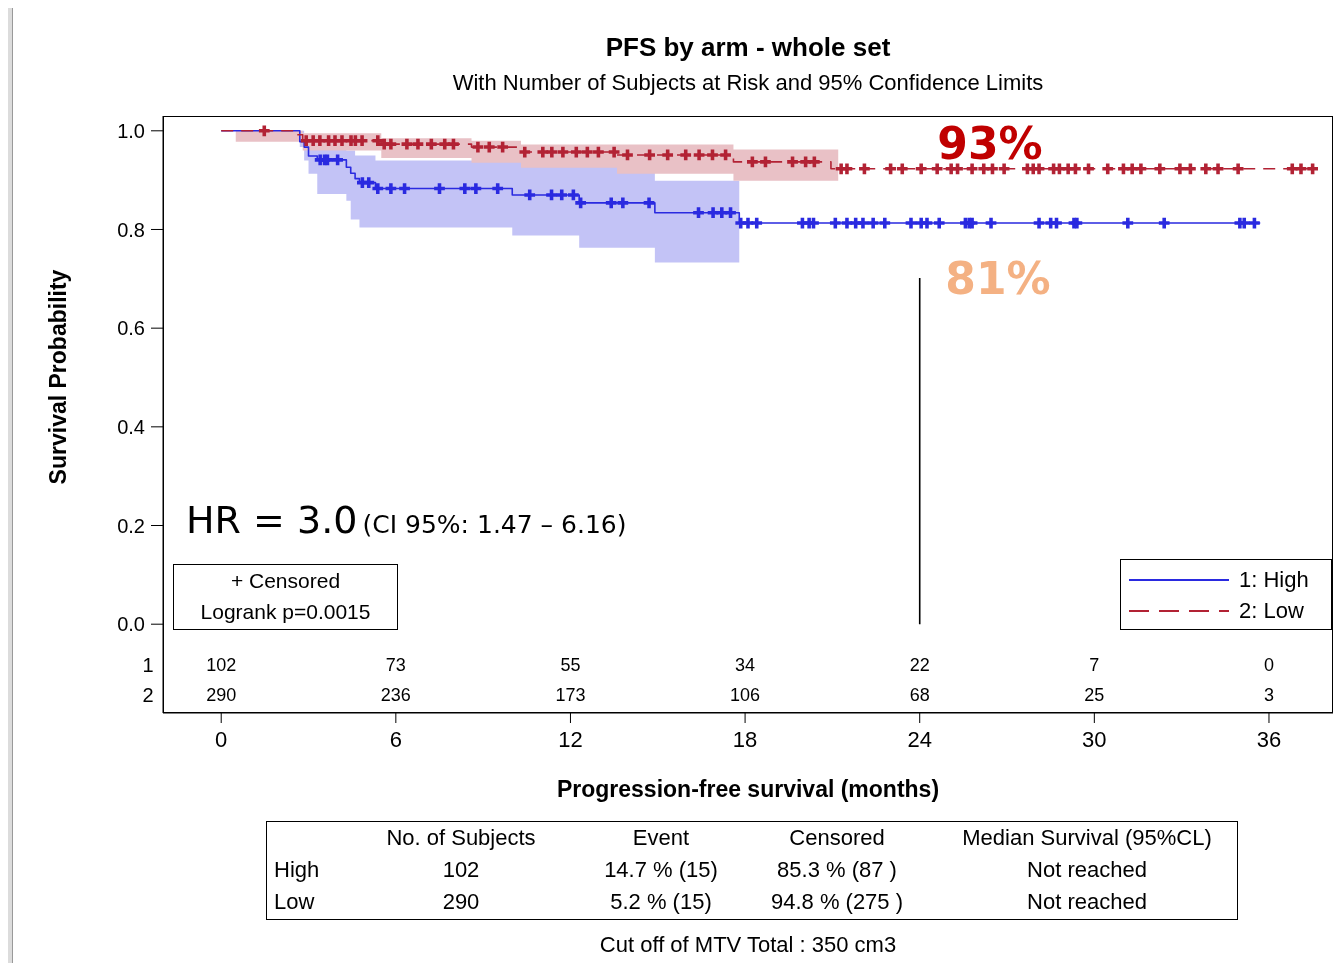  Describe the element at coordinates (285, 581) in the screenshot. I see `annotation: + Censored` at that location.